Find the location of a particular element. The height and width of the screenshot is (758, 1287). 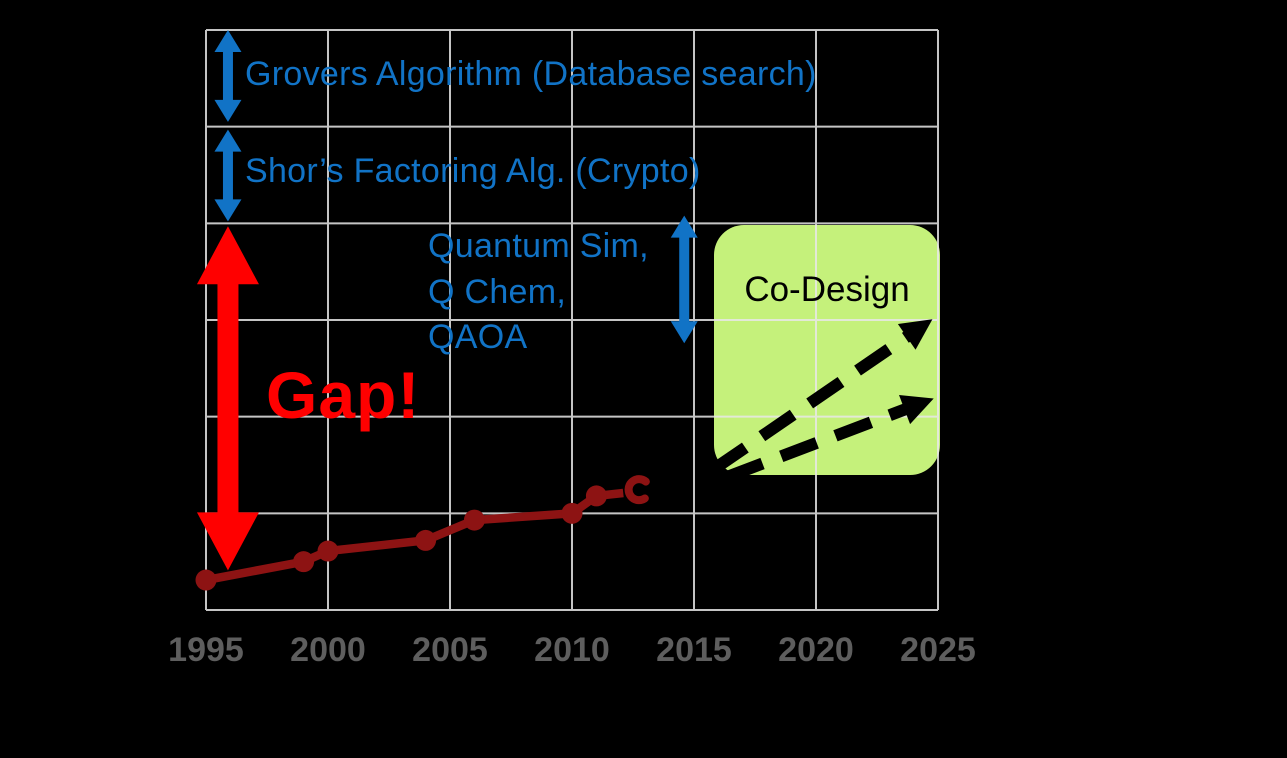

x-tick-label: 2010 is located at coordinates (572, 650).